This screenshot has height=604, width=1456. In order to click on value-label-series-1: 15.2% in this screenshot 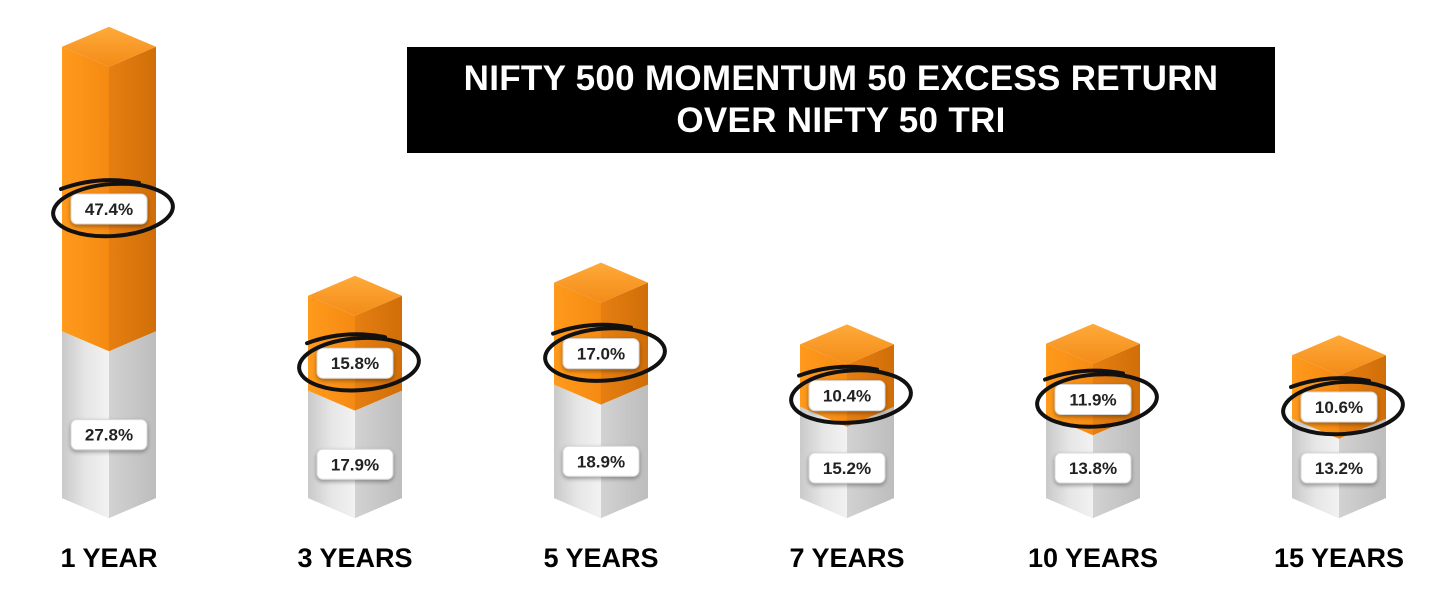, I will do `click(847, 468)`.